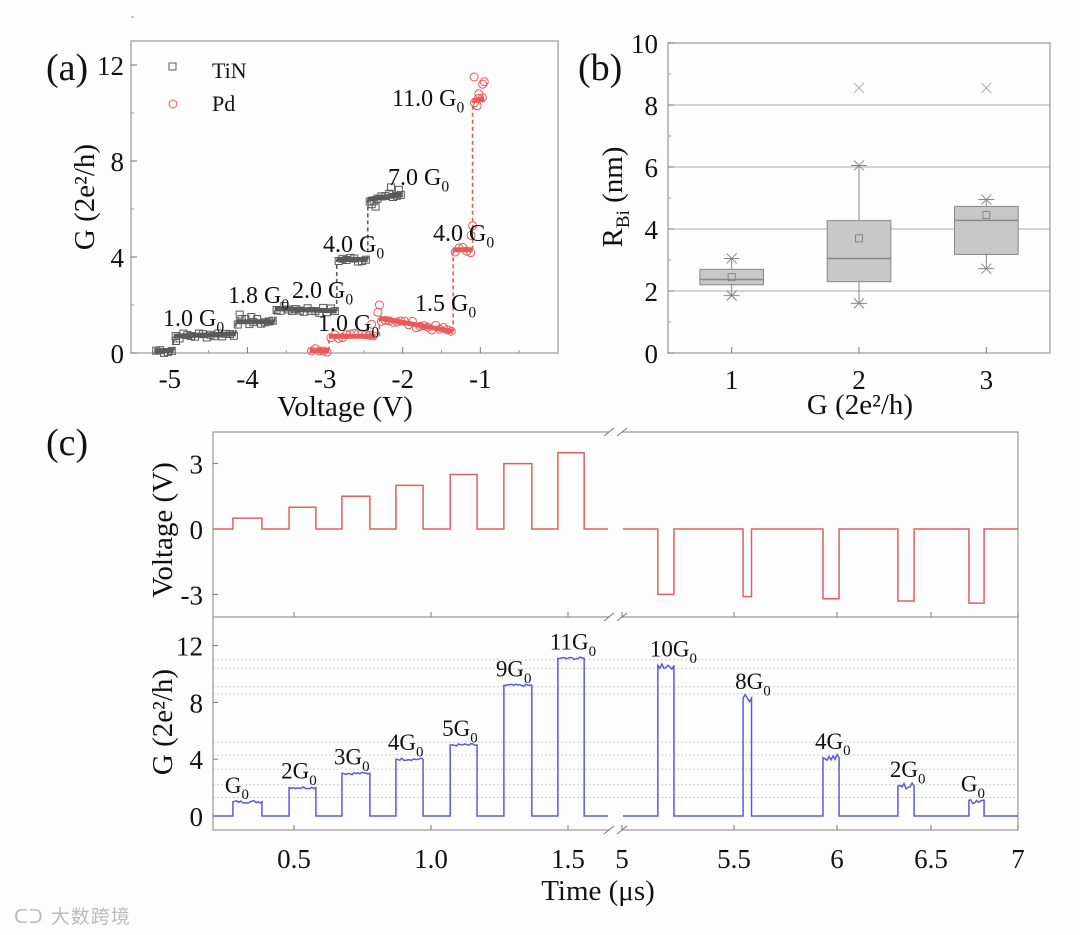 This screenshot has height=935, width=1080. I want to click on y-axis-label-subscript: Bi, so click(623, 219).